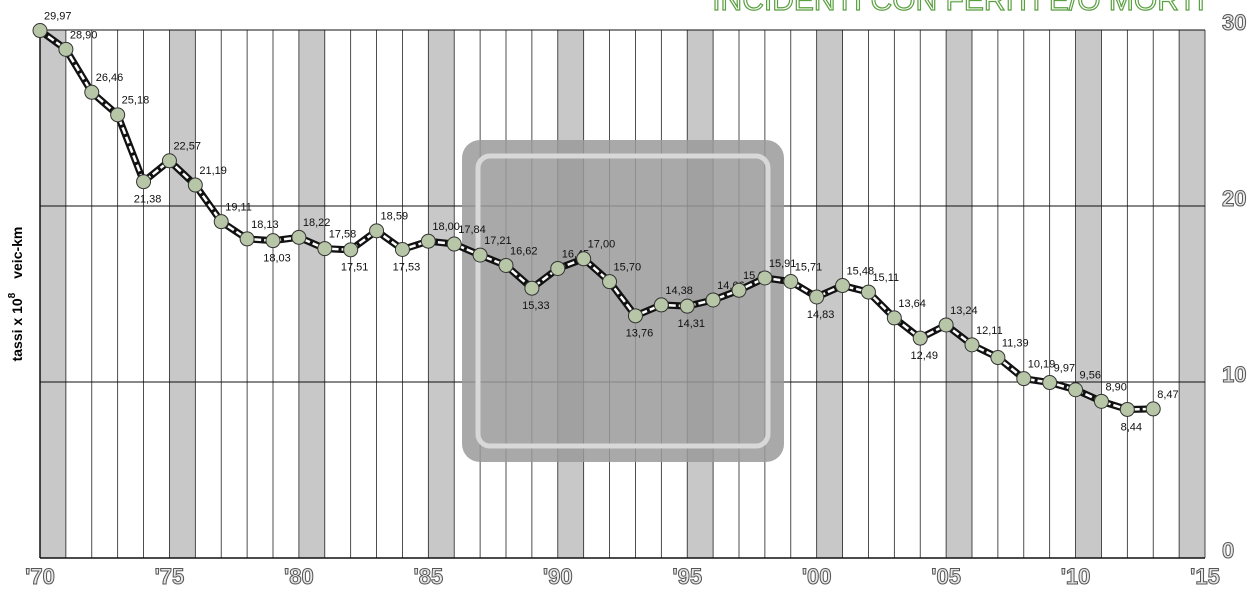  What do you see at coordinates (238, 208) in the screenshot?
I see `value-label: 19,11` at bounding box center [238, 208].